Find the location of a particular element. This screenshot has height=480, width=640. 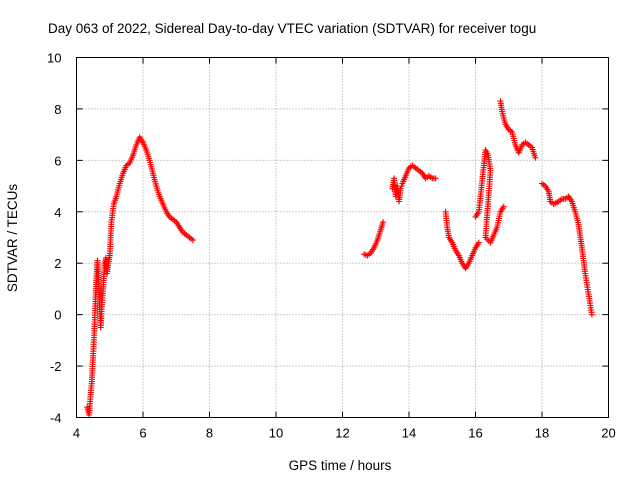

y-axis-label: SDTVAR / TECUs is located at coordinates (12, 238).